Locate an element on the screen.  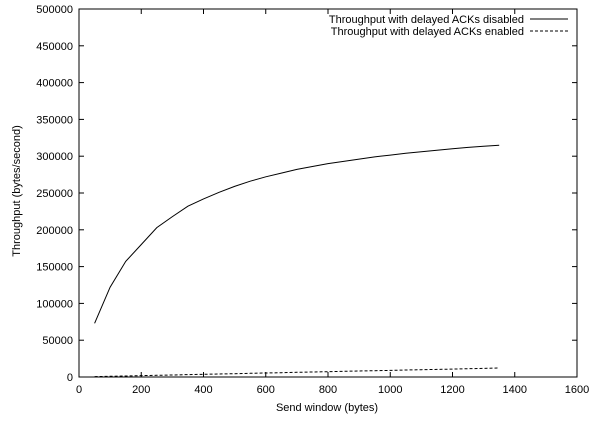
x-tick-label: 1000 is located at coordinates (390, 390).